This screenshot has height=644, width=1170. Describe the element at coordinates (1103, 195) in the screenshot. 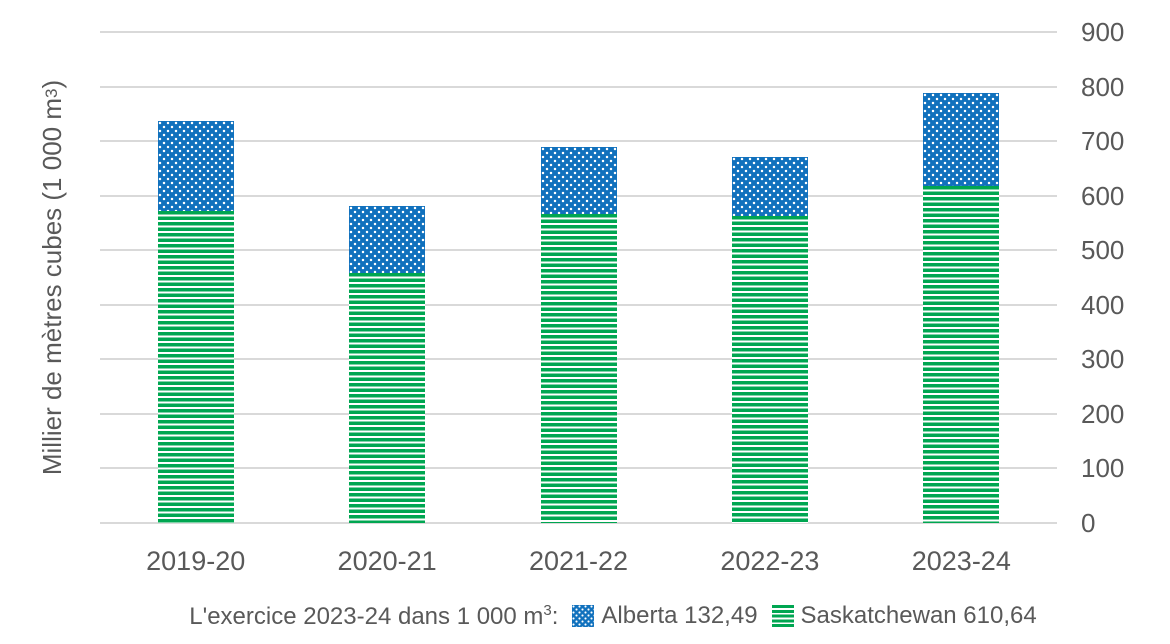

I see `y-axis-tick-label: 600` at that location.